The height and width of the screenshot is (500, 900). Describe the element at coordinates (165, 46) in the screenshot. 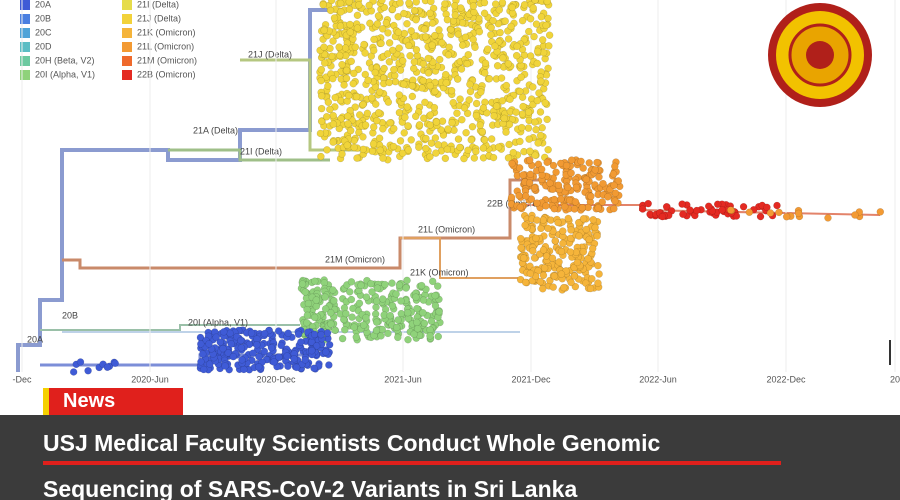

I see `legend-label: 21L (Omicron)` at that location.